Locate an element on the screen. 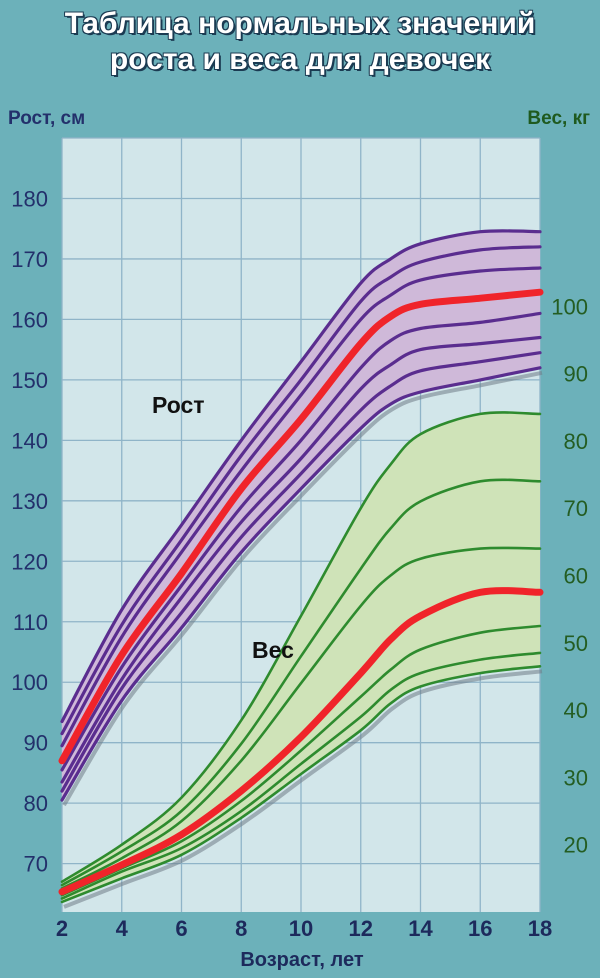 The image size is (600, 978). y-left-tick-label: 110 is located at coordinates (30, 622).